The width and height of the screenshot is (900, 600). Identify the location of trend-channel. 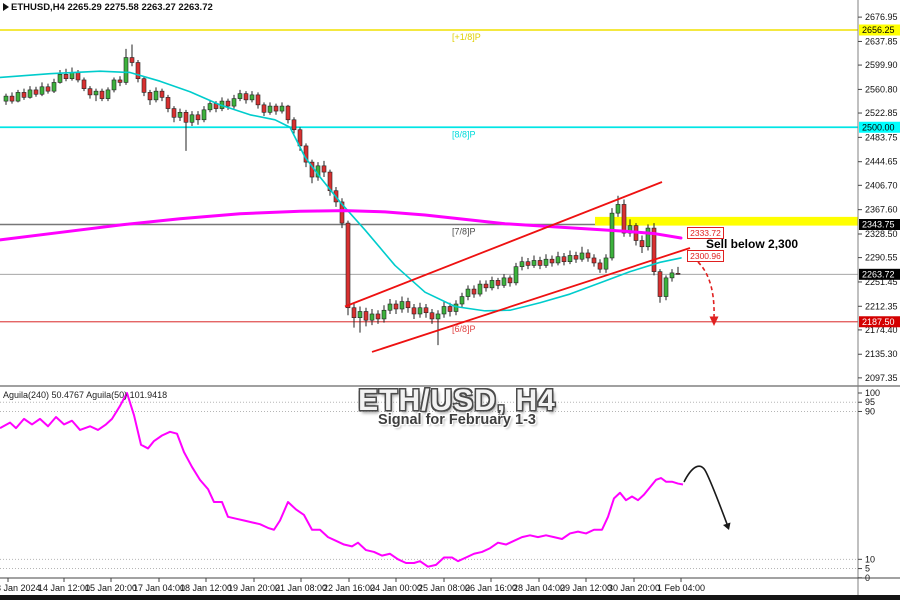
(517, 267).